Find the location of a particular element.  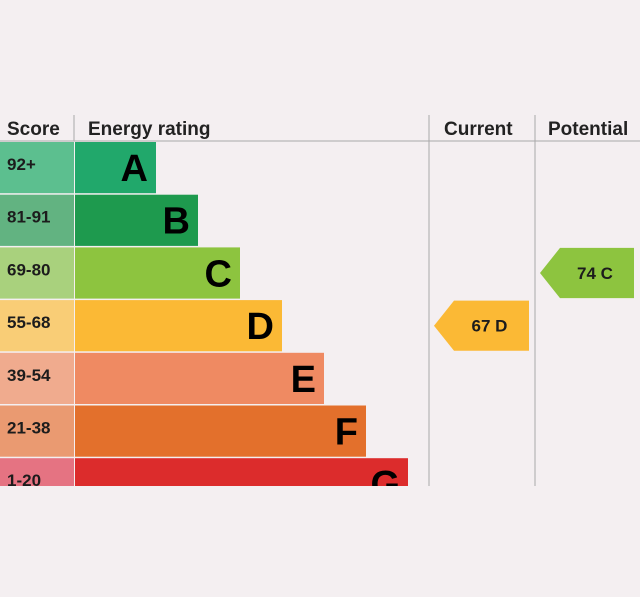

score-label-d: 55-68 is located at coordinates (28, 322).